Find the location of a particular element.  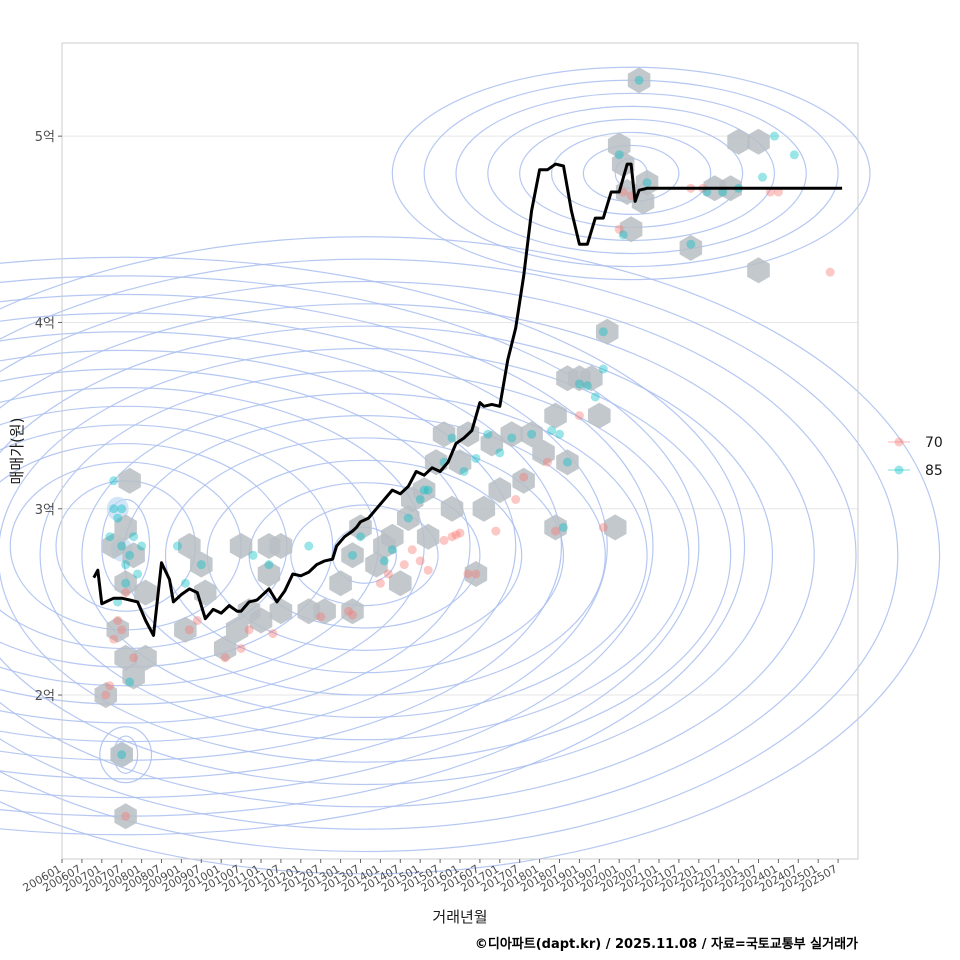

legend-item-70: 70 is located at coordinates (915, 443).